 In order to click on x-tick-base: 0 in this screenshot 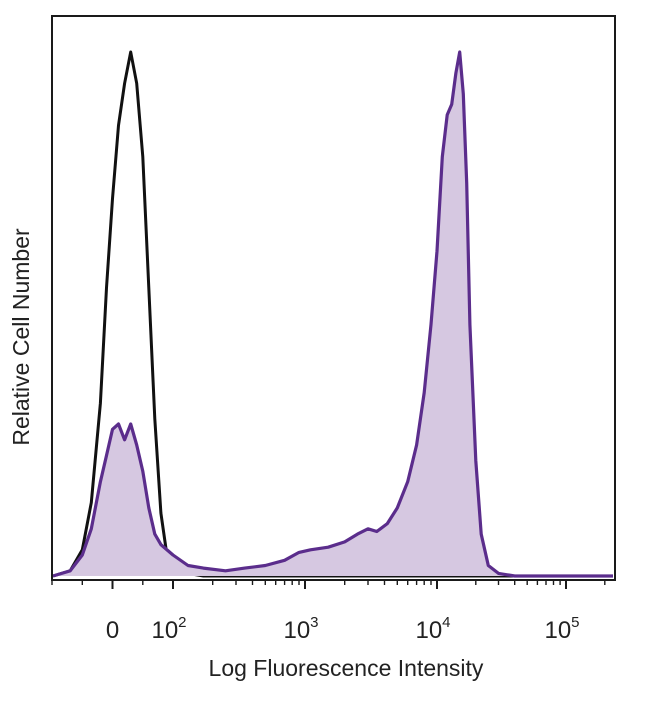, I will do `click(112, 630)`.